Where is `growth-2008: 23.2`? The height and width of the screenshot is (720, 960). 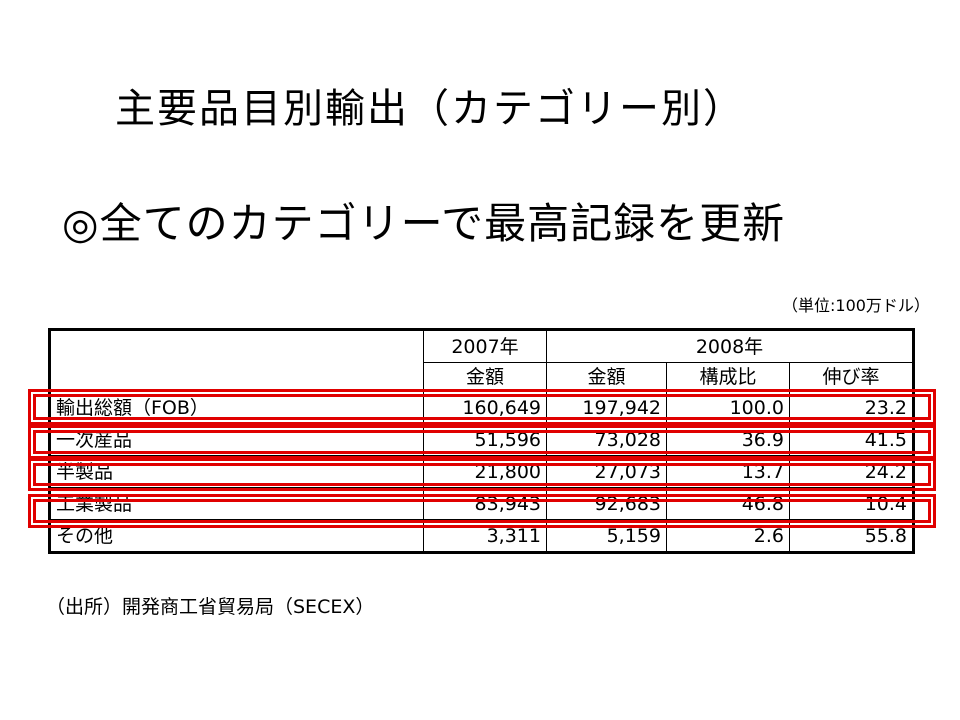 growth-2008: 23.2 is located at coordinates (851, 407).